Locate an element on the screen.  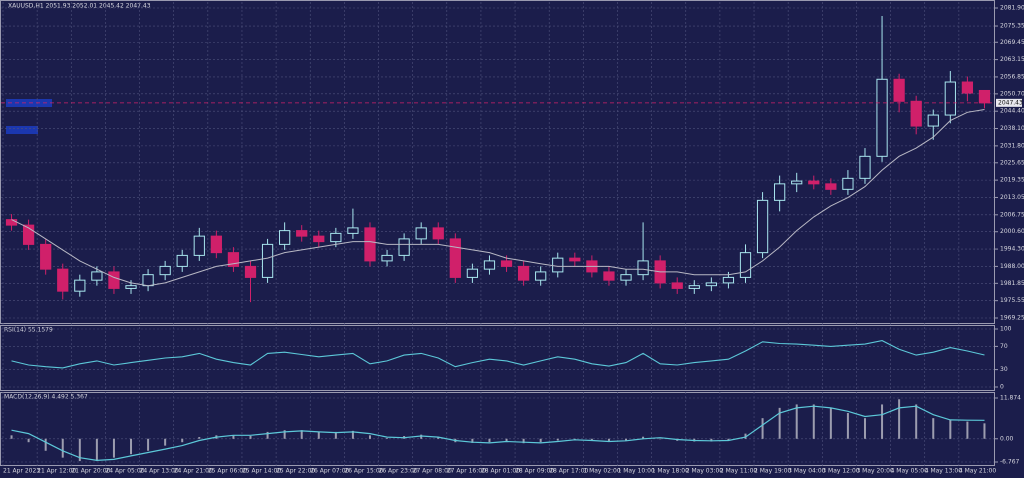
y-tick-label: 70 is located at coordinates (1004, 346).